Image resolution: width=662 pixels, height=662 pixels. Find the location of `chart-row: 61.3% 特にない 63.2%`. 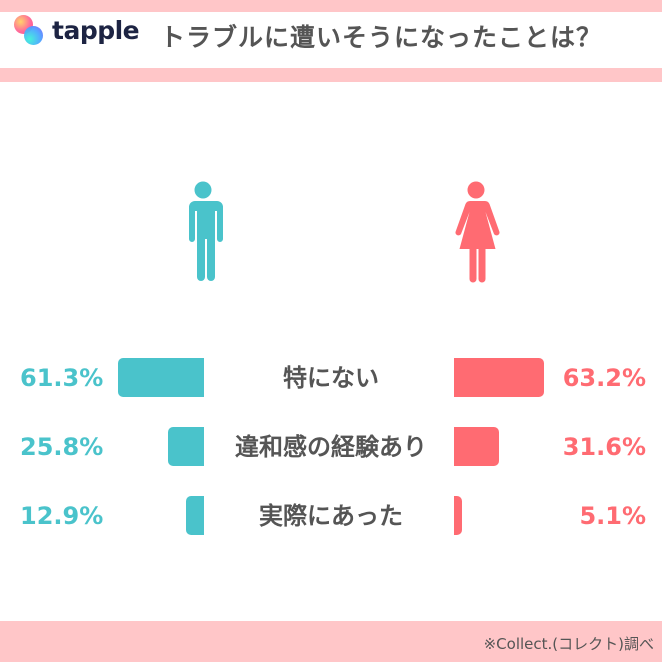

chart-row: 61.3% 特にない 63.2% is located at coordinates (331, 378).